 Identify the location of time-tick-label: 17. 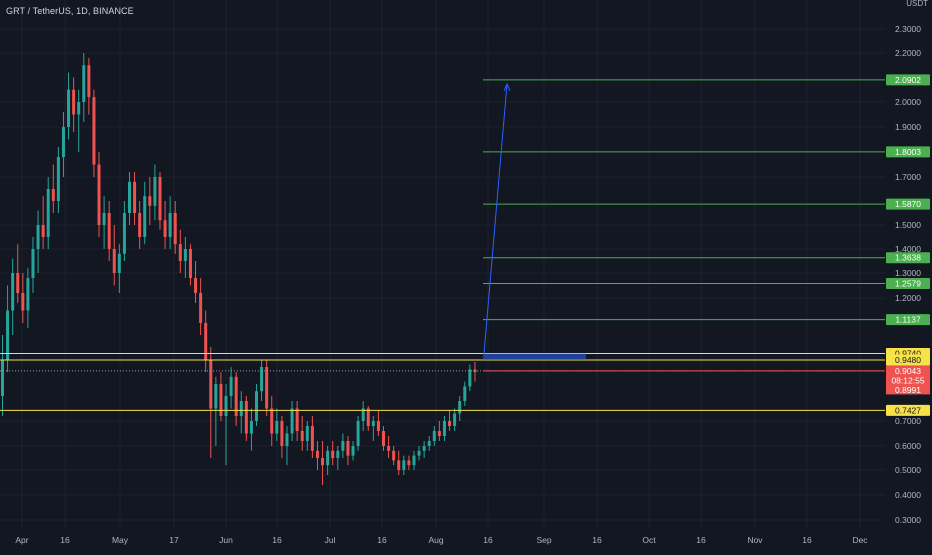
(174, 540).